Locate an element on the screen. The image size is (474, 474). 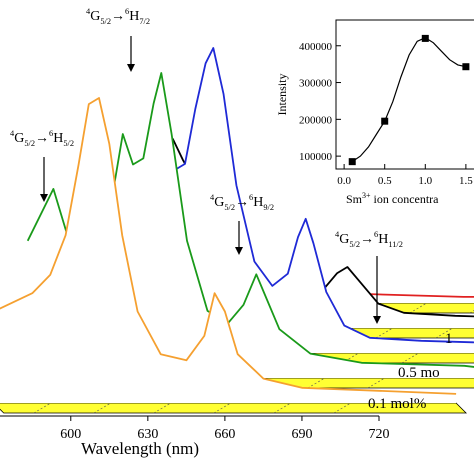
inset-x-axis-title: Sm3+ ion concentra is located at coordinates (392, 198).